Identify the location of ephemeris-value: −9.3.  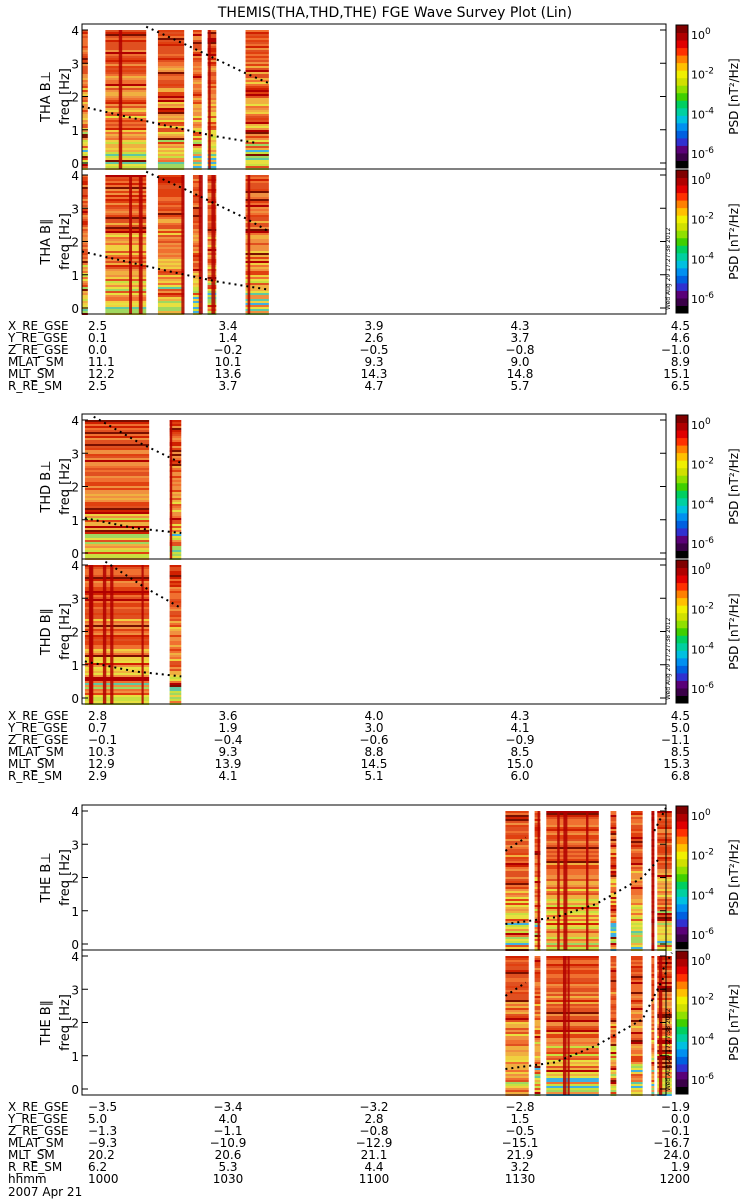
(102, 1143).